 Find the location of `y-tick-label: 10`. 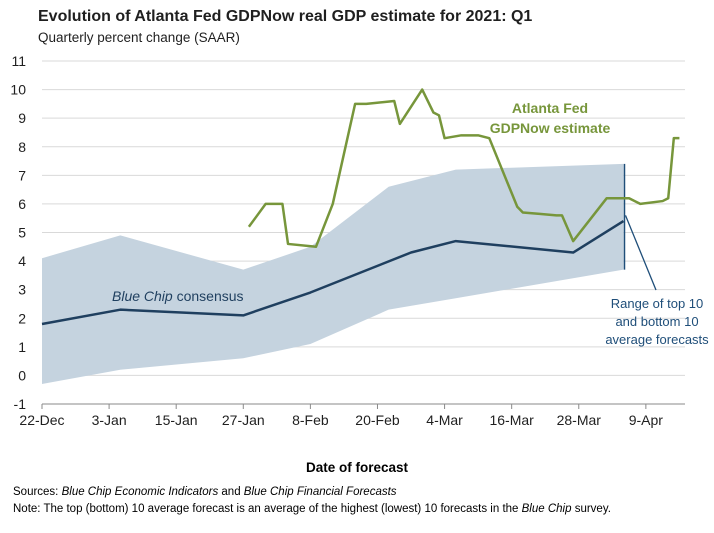

y-tick-label: 10 is located at coordinates (18, 90).